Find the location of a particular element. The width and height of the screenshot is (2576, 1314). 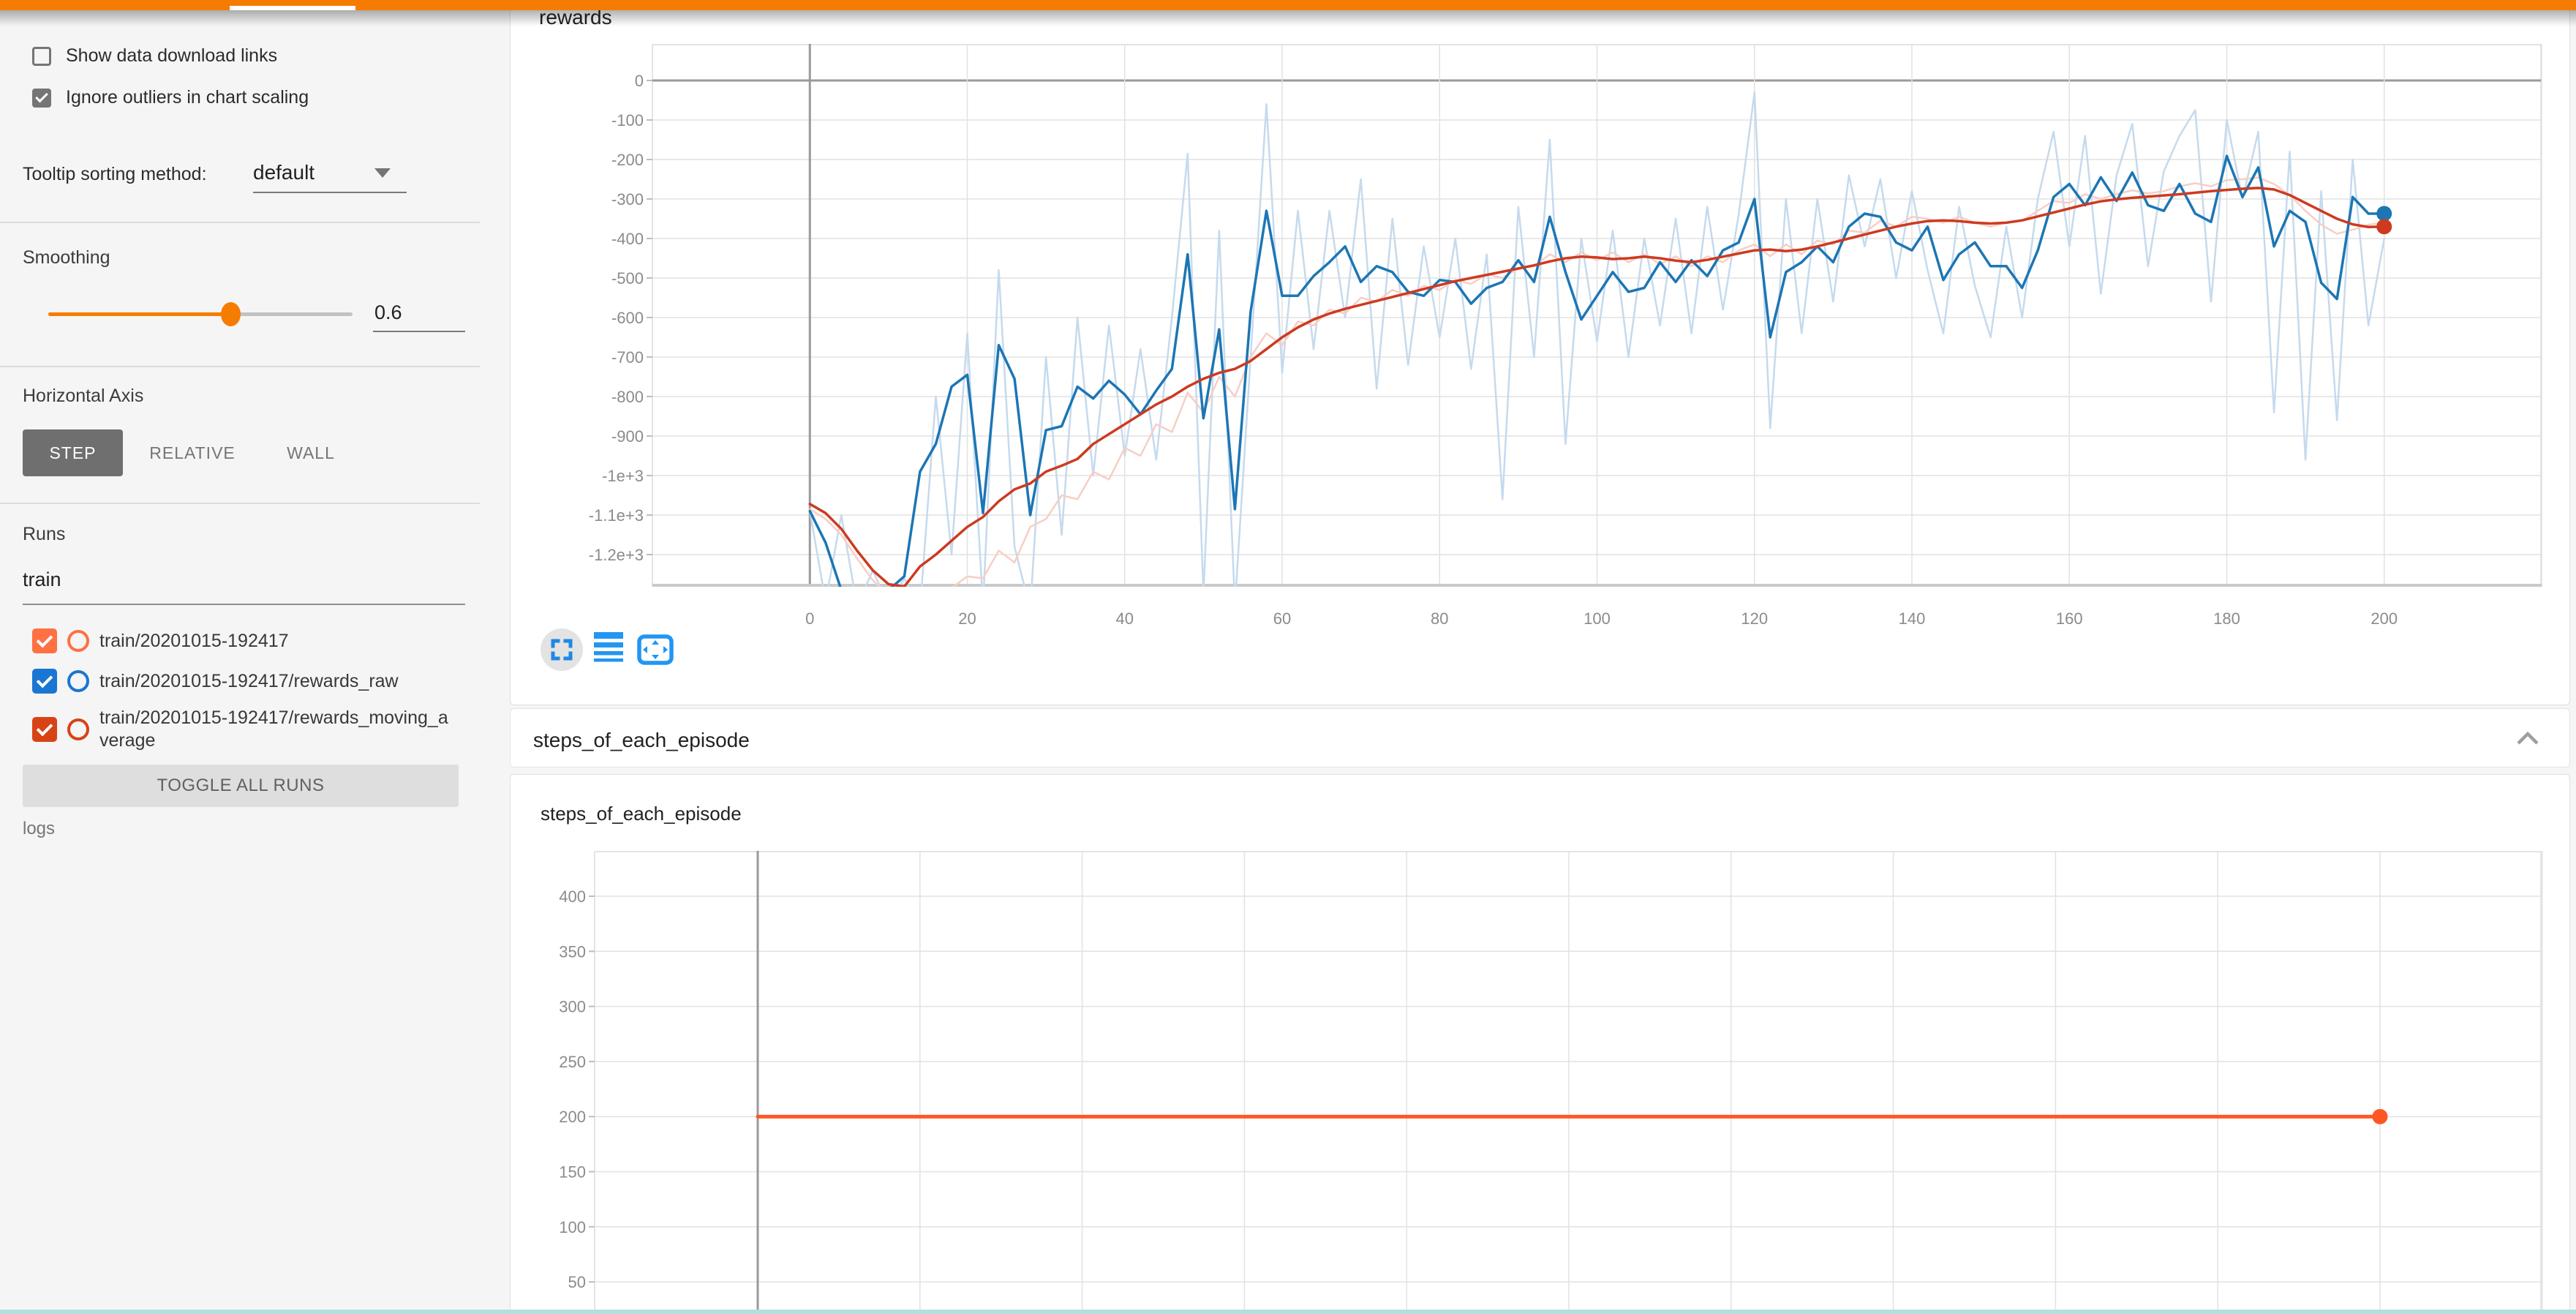

y-tick-label: -600 is located at coordinates (627, 318).